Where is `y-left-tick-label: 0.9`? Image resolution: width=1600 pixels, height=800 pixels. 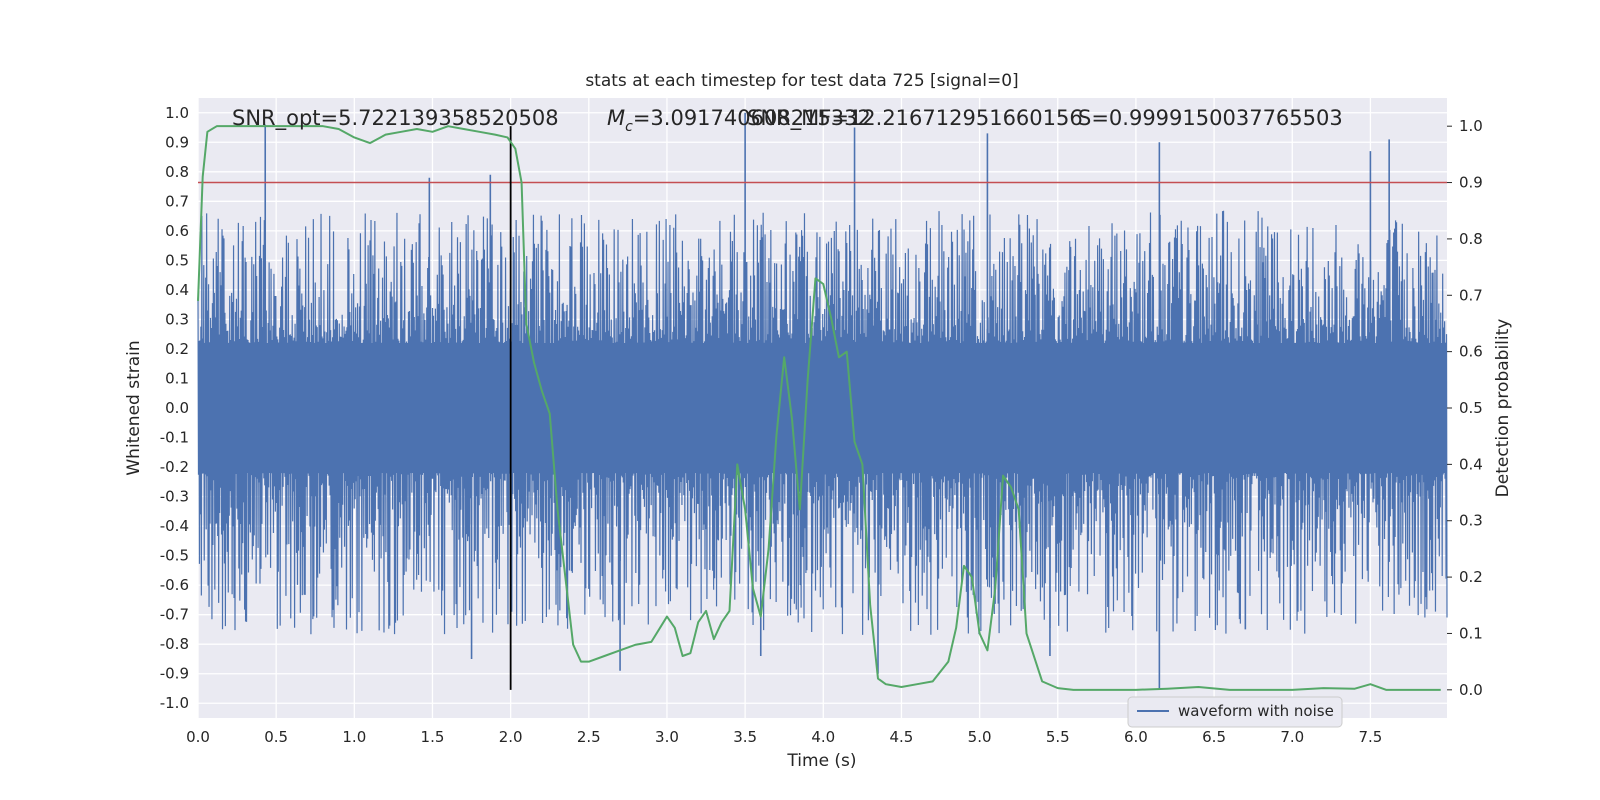 y-left-tick-label: 0.9 is located at coordinates (177, 142).